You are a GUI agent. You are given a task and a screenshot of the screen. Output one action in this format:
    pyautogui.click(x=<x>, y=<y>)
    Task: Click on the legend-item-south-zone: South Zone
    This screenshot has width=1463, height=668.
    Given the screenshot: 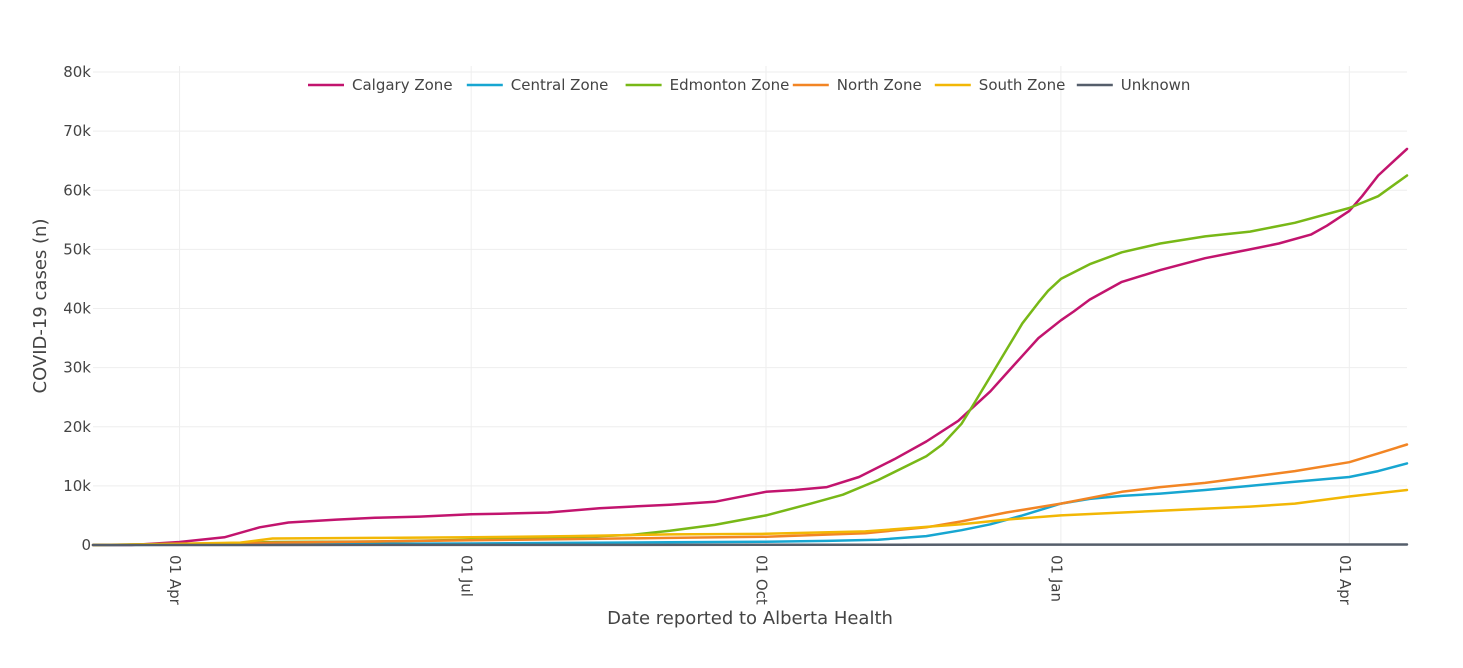 What is the action you would take?
    pyautogui.click(x=1000, y=85)
    